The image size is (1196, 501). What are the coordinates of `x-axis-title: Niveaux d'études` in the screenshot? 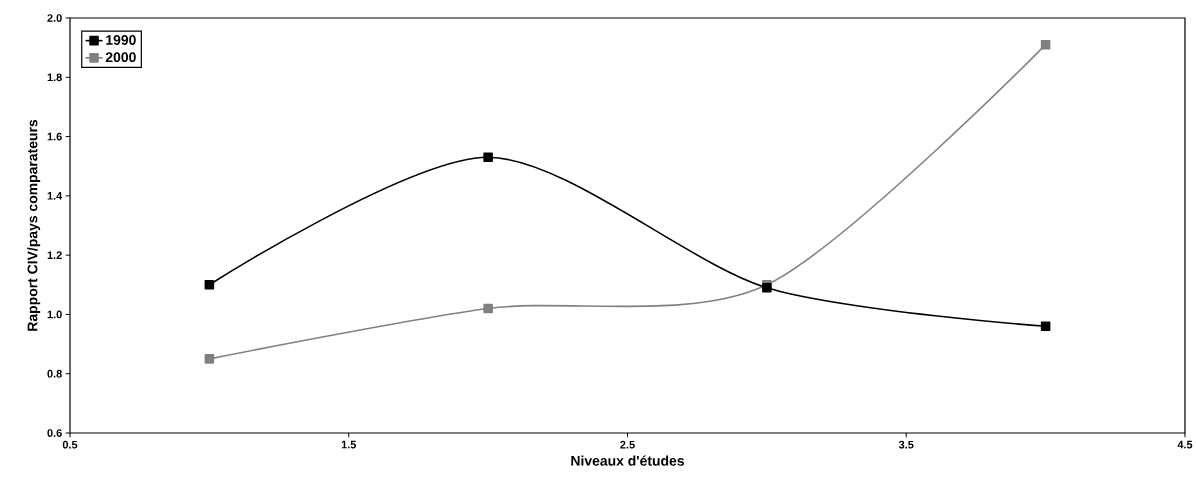 It's located at (627, 460).